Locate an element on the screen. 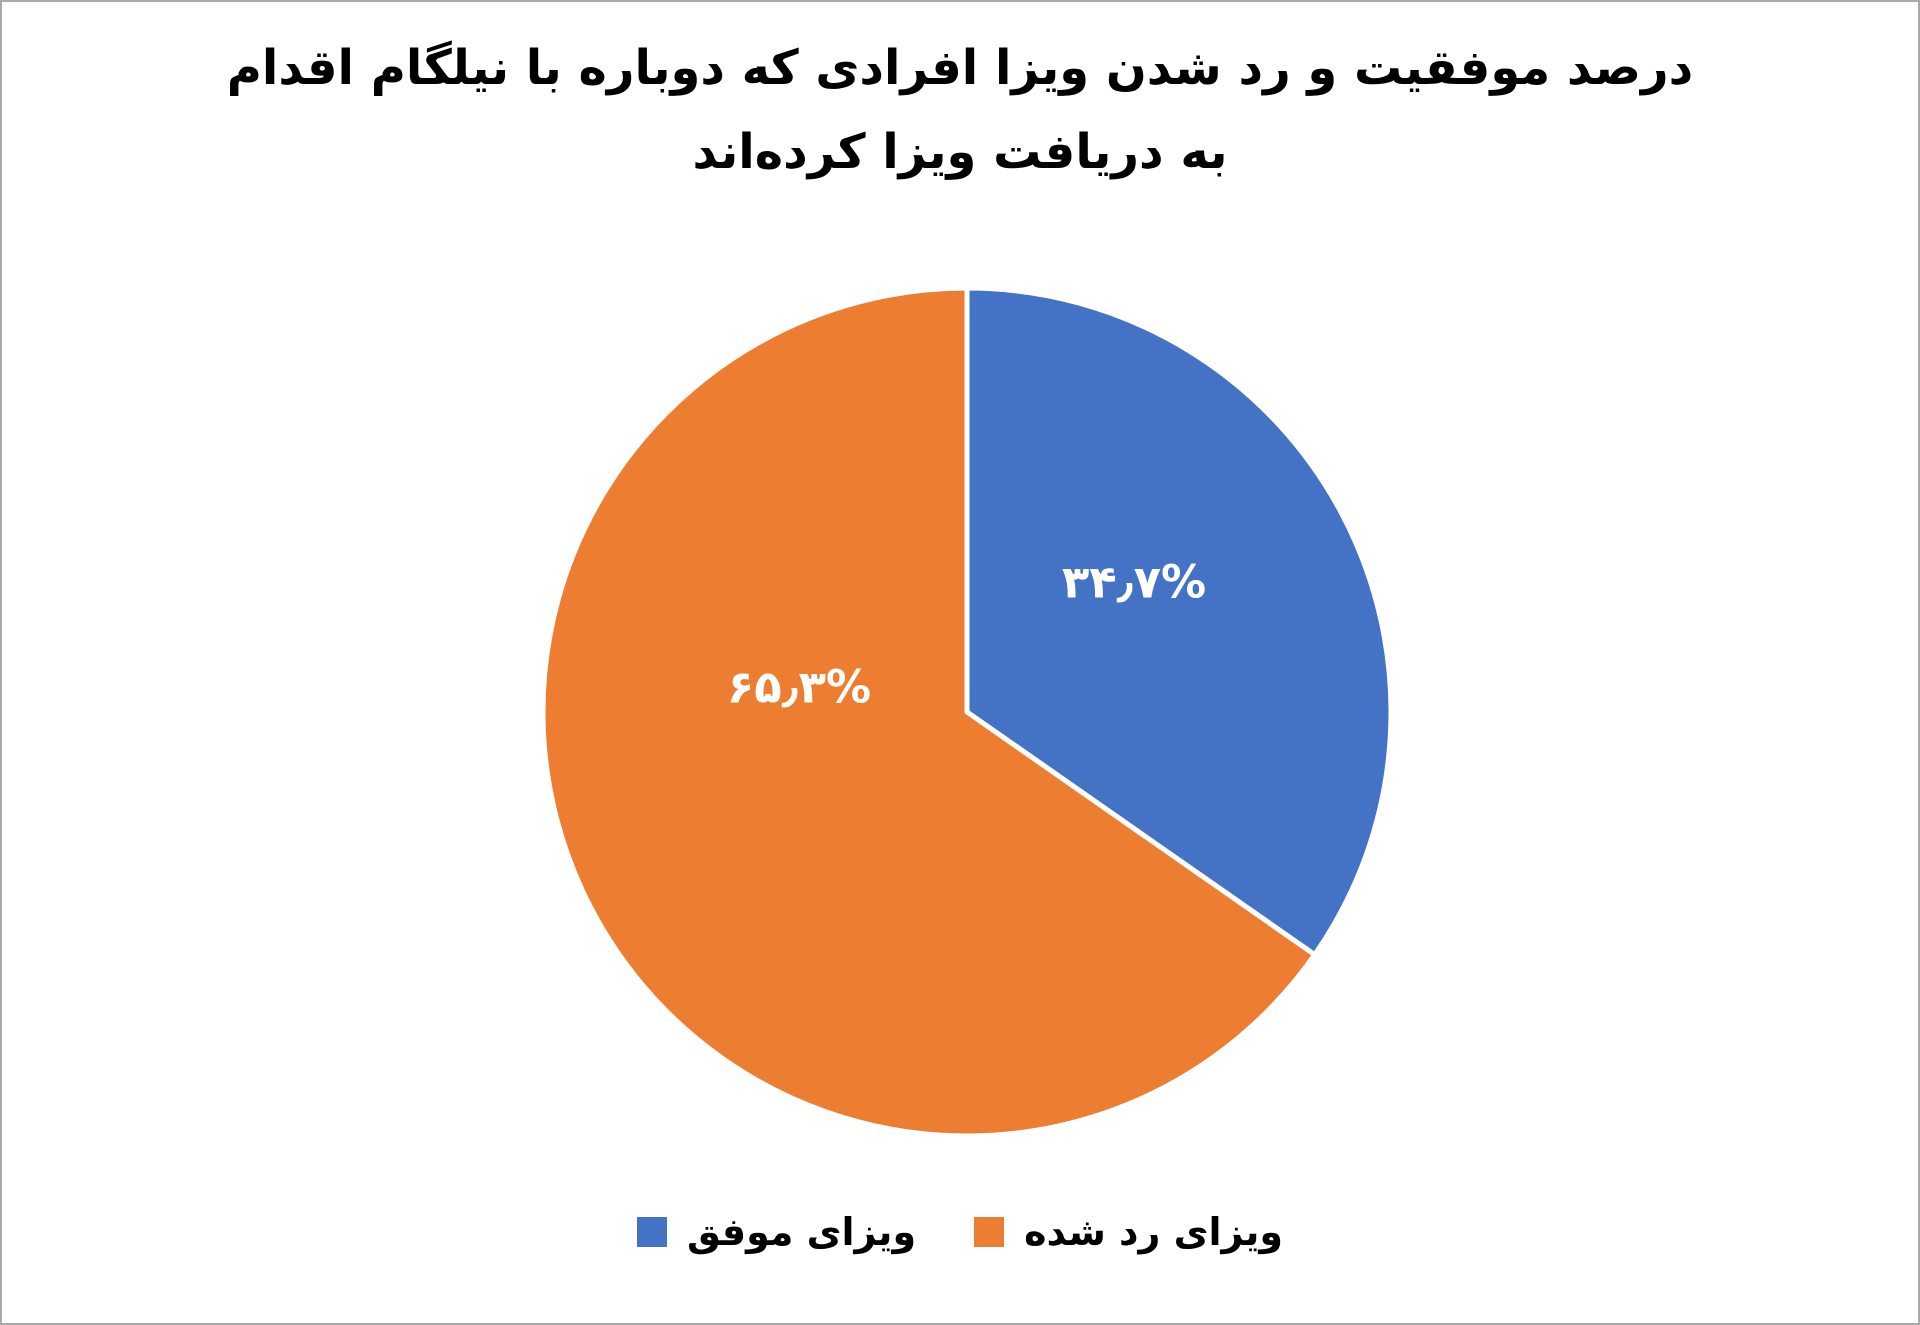  legend-item-rejected-visa: ویزای رد شده is located at coordinates (1128, 1232).